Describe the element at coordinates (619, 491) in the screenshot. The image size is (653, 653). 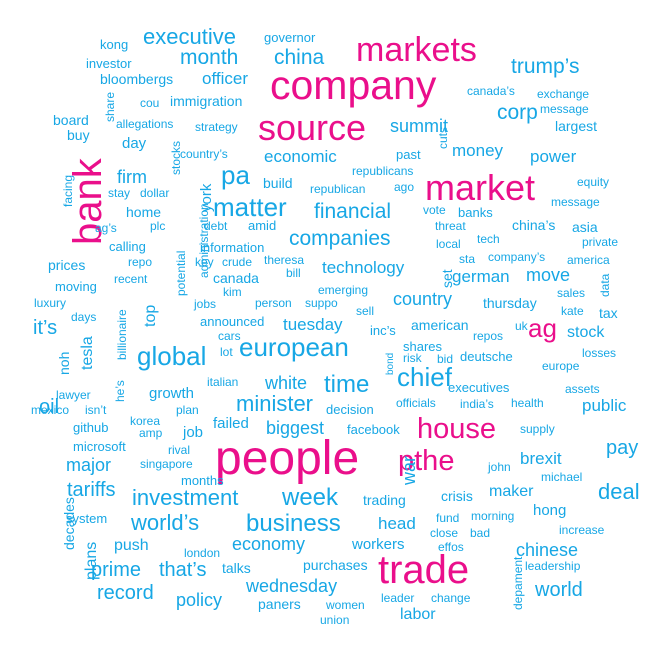
I see `cloud-word: deal` at that location.